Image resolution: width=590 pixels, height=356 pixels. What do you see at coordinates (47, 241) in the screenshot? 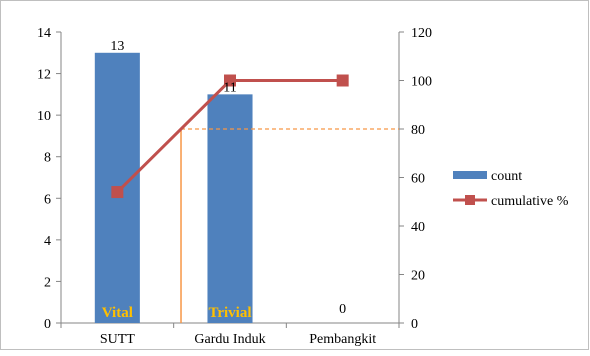
I see `y-left-tick-label: 4` at bounding box center [47, 241].